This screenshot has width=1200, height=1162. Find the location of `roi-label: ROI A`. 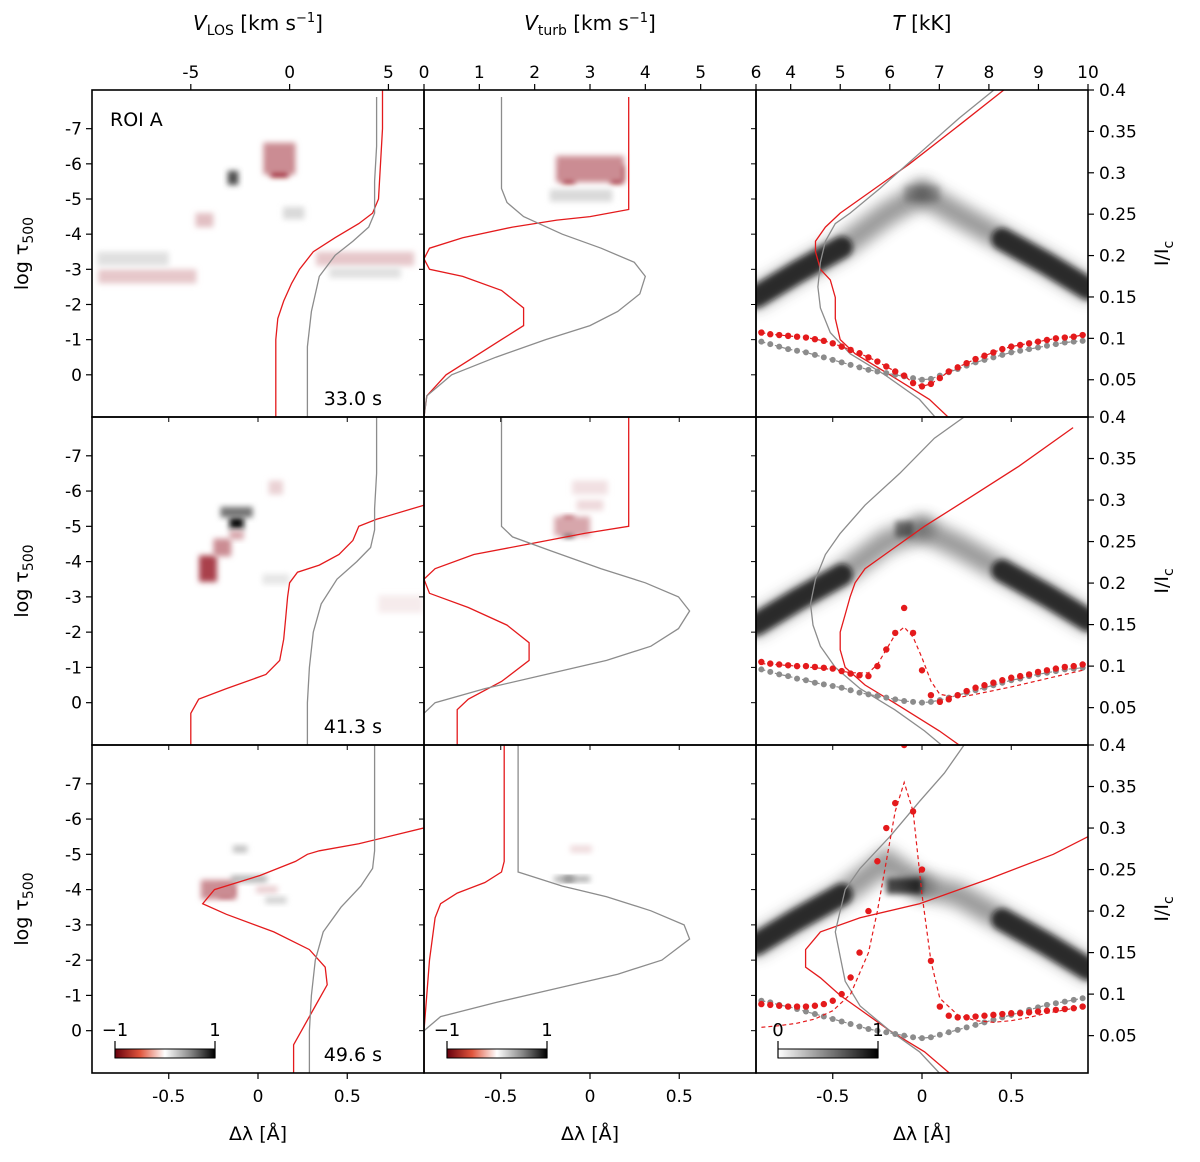

roi-label: ROI A is located at coordinates (136, 120).